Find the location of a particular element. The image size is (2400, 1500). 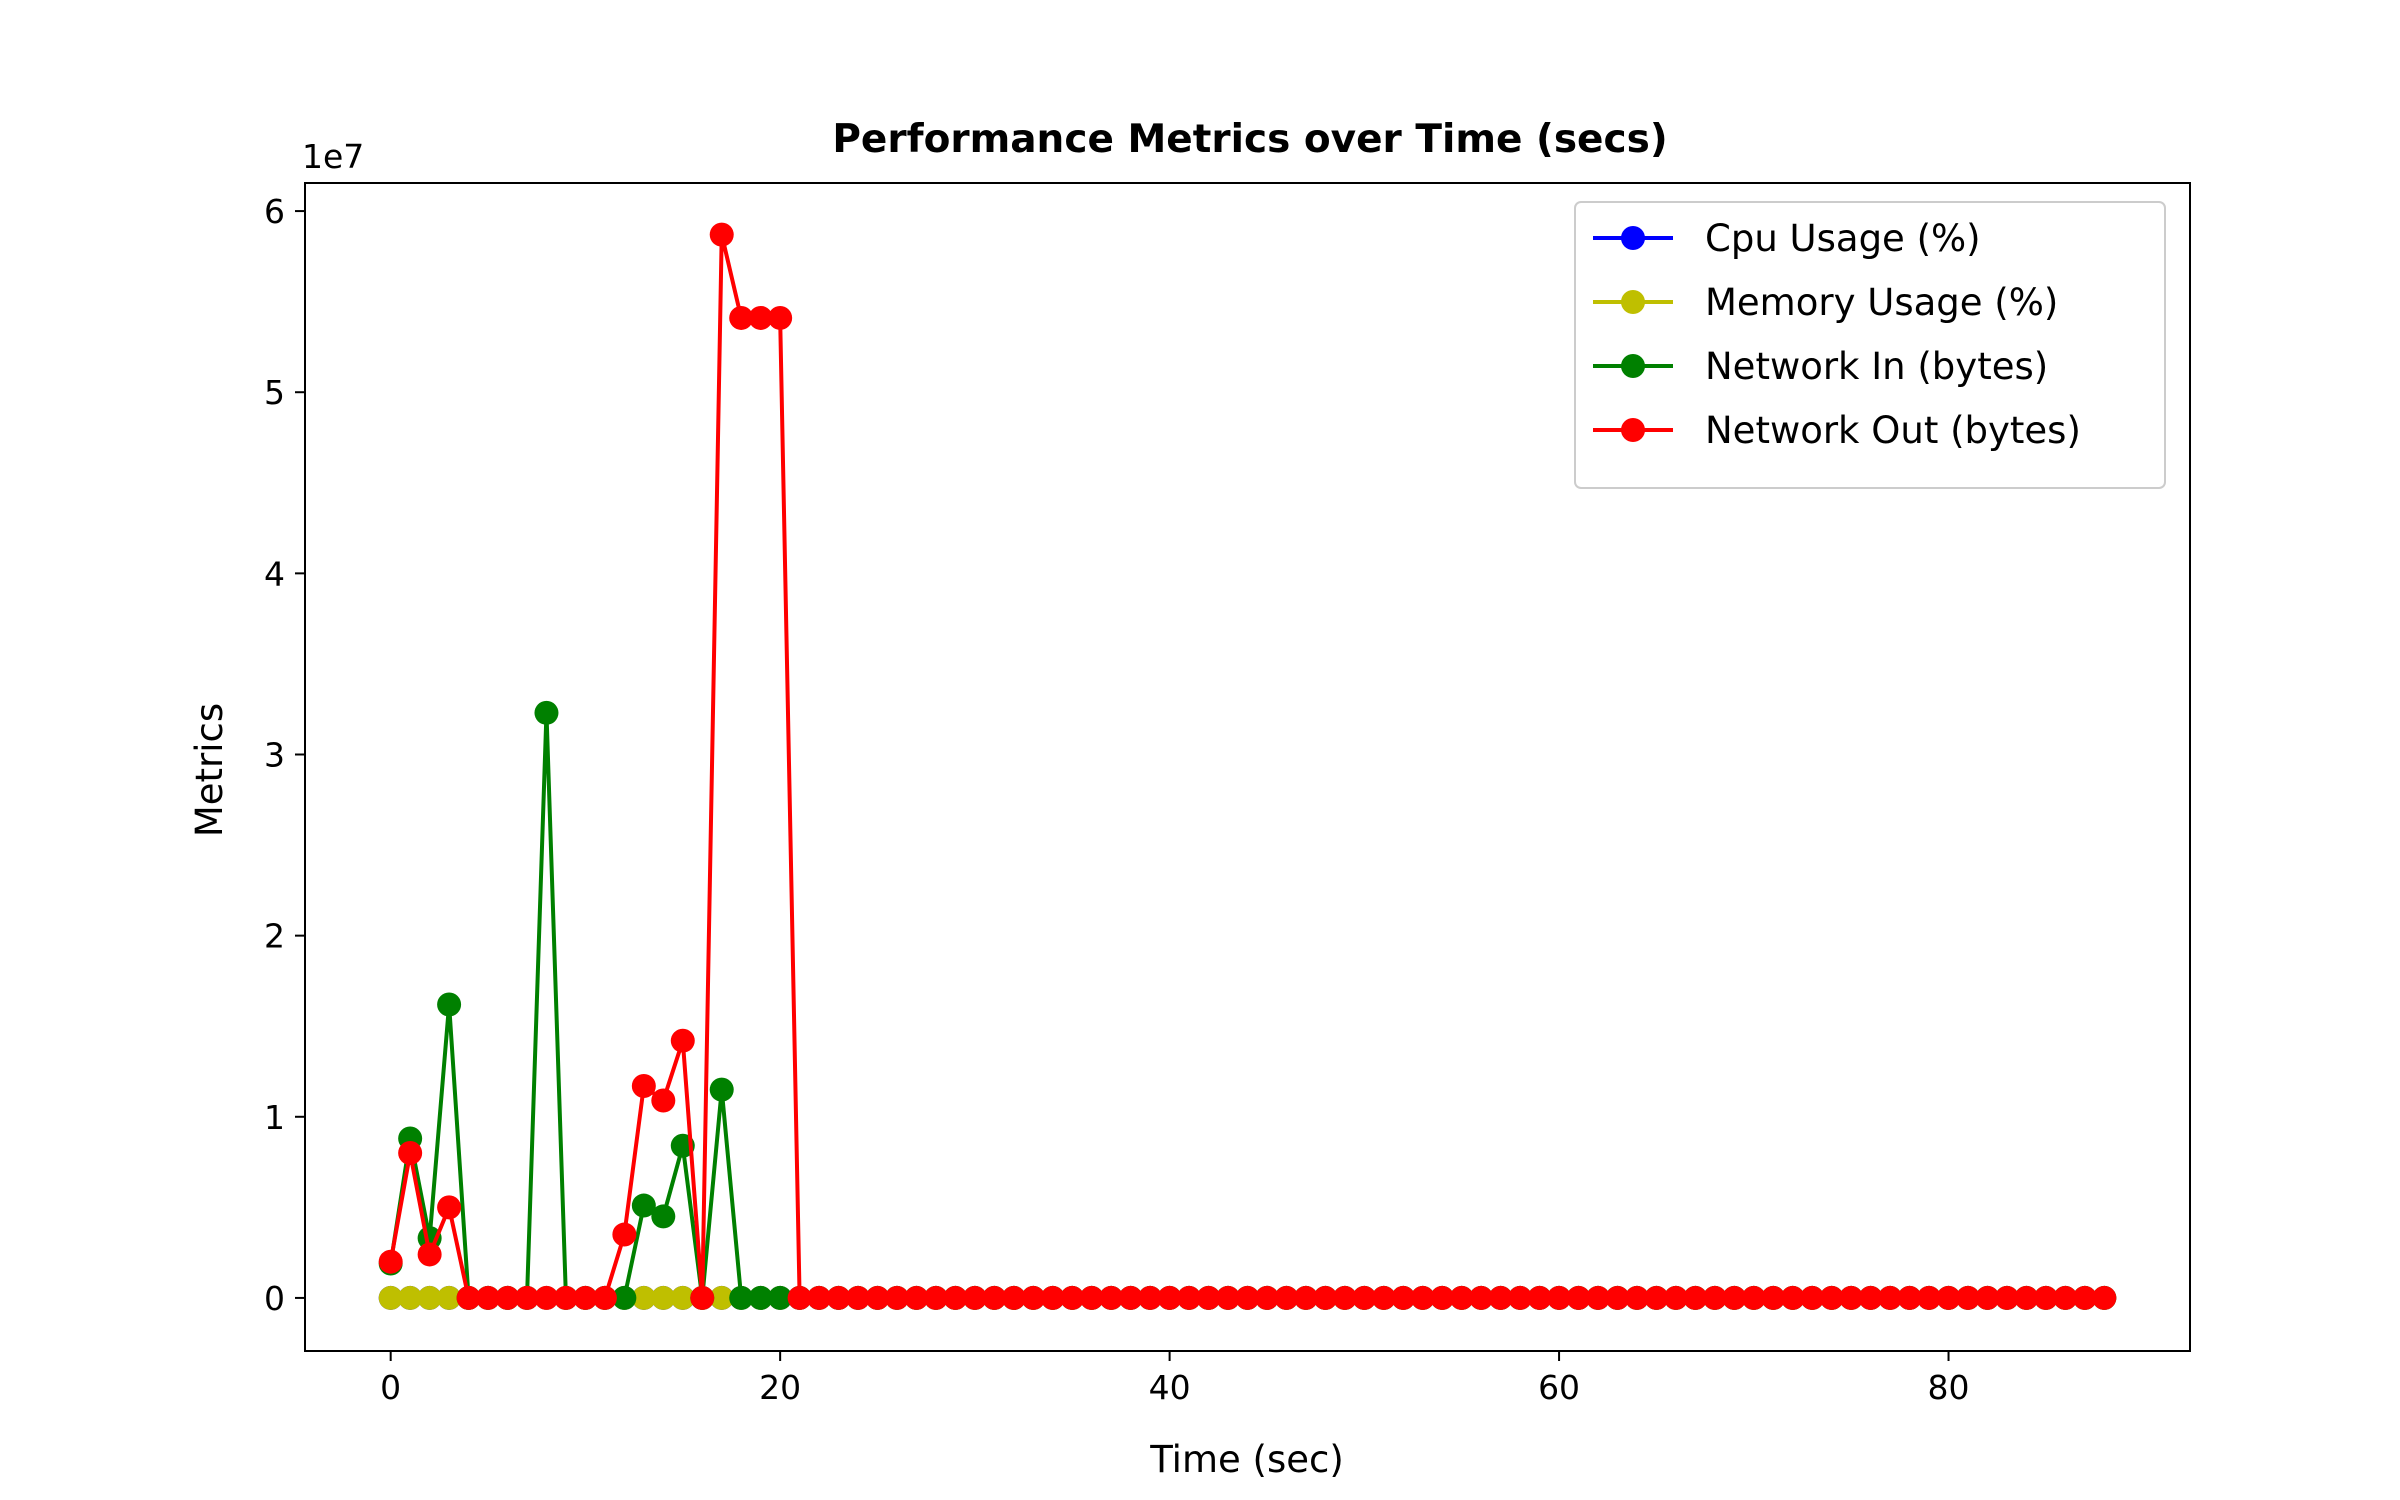

x-axis-ticks: 0 20 40 60 80 is located at coordinates (1175, 1379).